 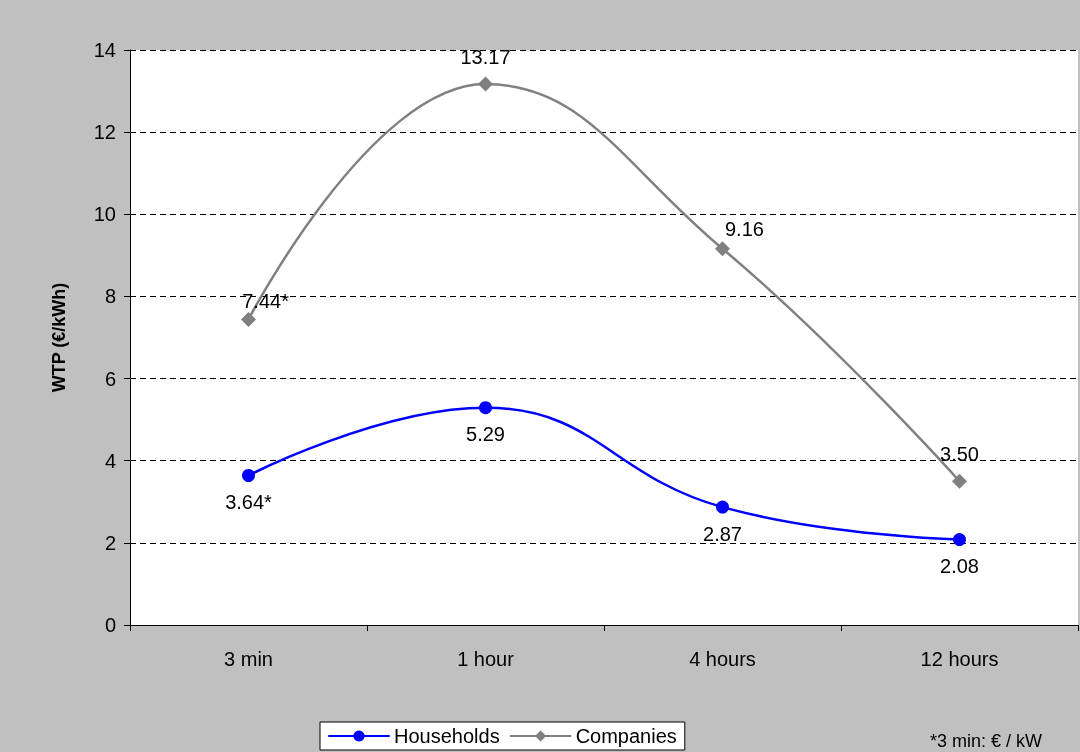 I want to click on y-tick-label: 10, so click(x=104, y=214).